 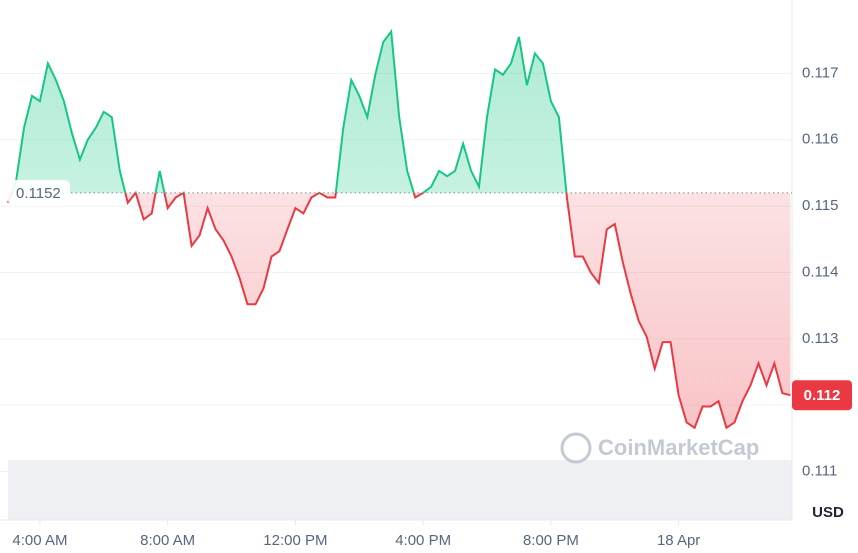 I want to click on x-tick-label: 4:00 AM, so click(x=39, y=540).